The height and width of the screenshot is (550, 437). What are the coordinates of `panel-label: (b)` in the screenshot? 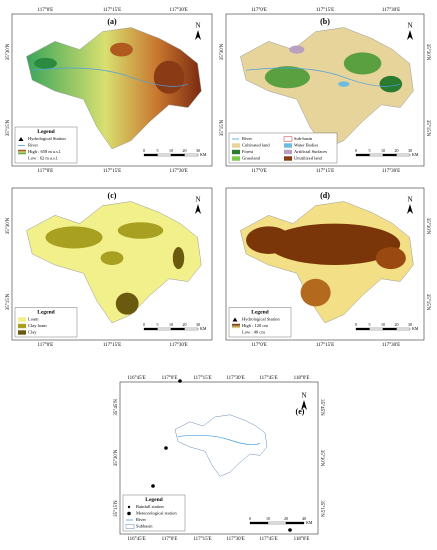 It's located at (325, 21).